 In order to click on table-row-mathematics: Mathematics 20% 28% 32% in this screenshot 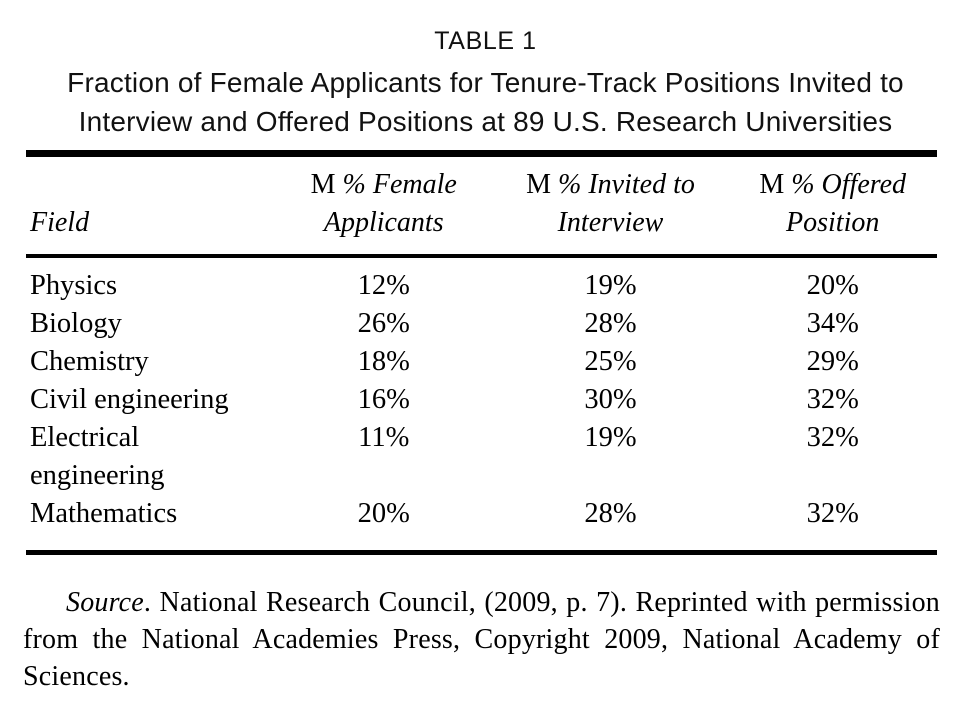, I will do `click(481, 514)`.